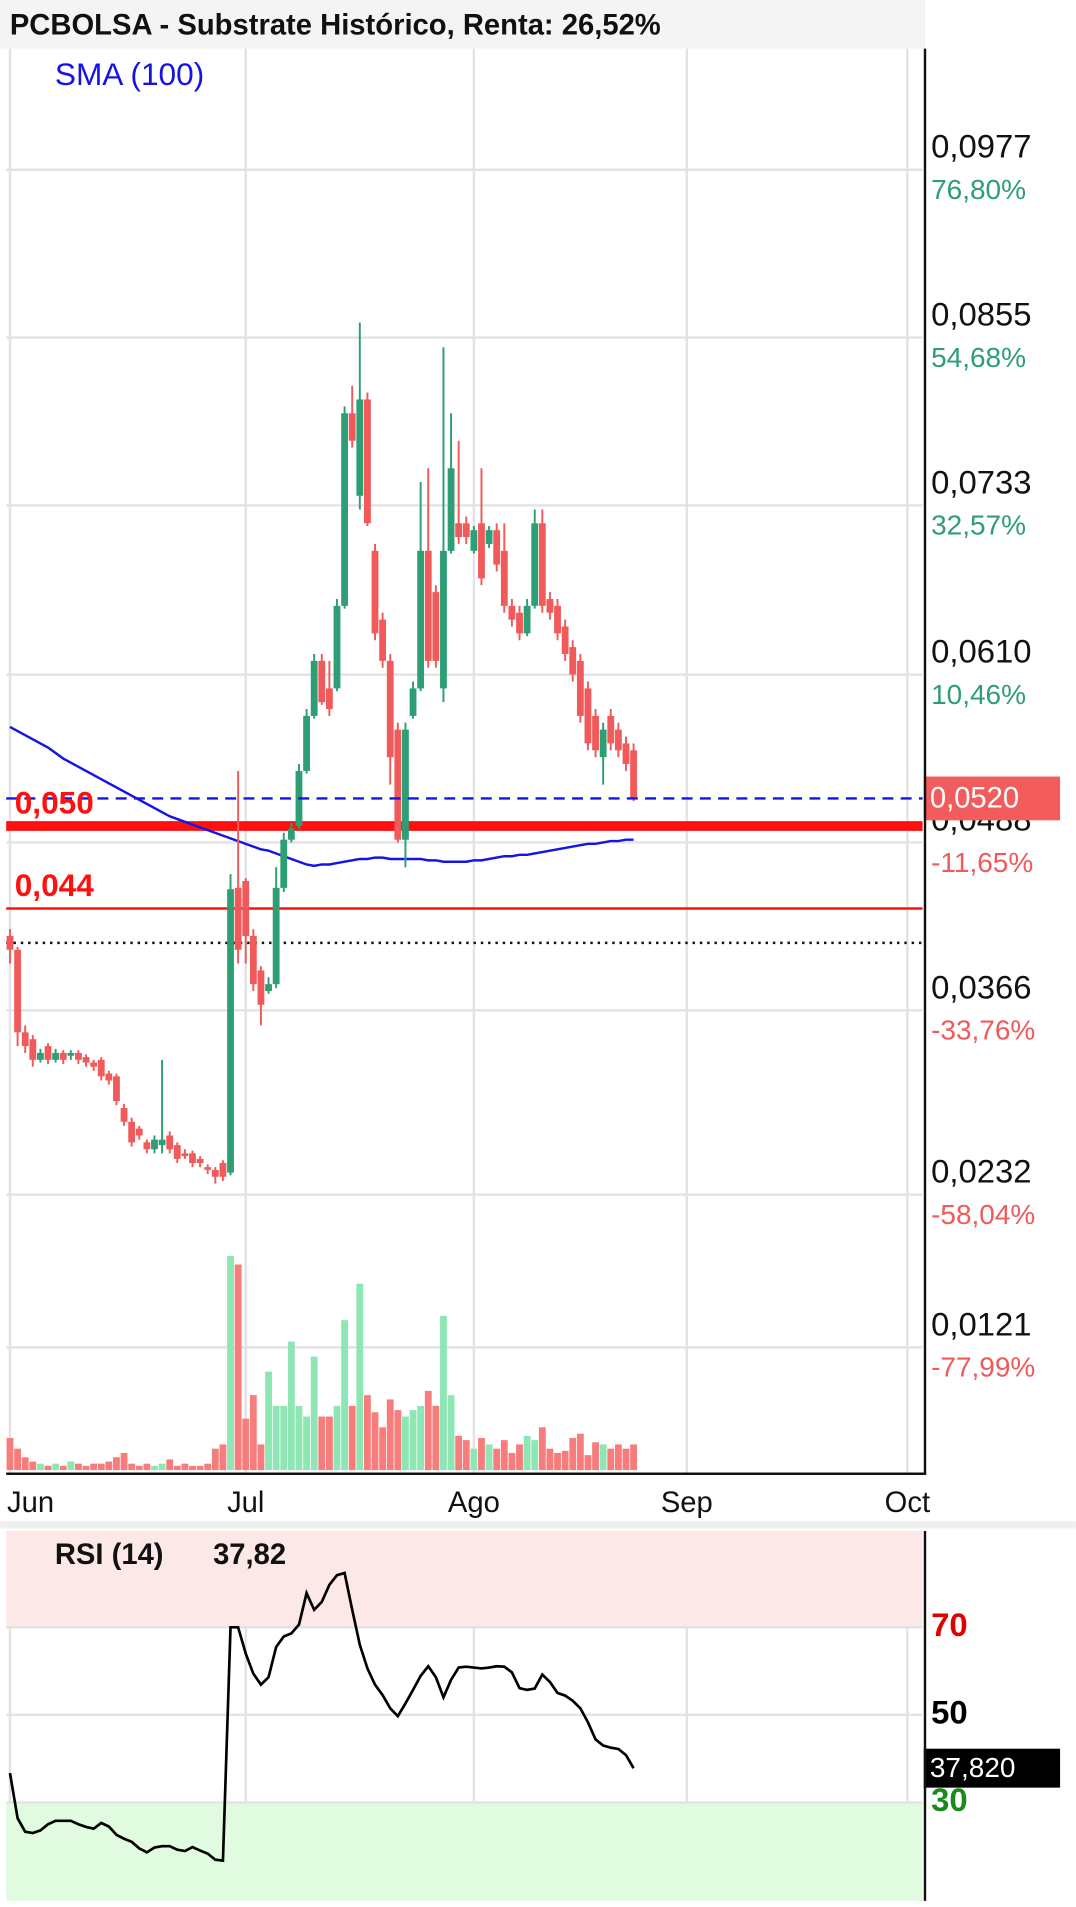 This screenshot has width=1076, height=1907. What do you see at coordinates (981, 986) in the screenshot?
I see `y-tick-label: 0,0366` at bounding box center [981, 986].